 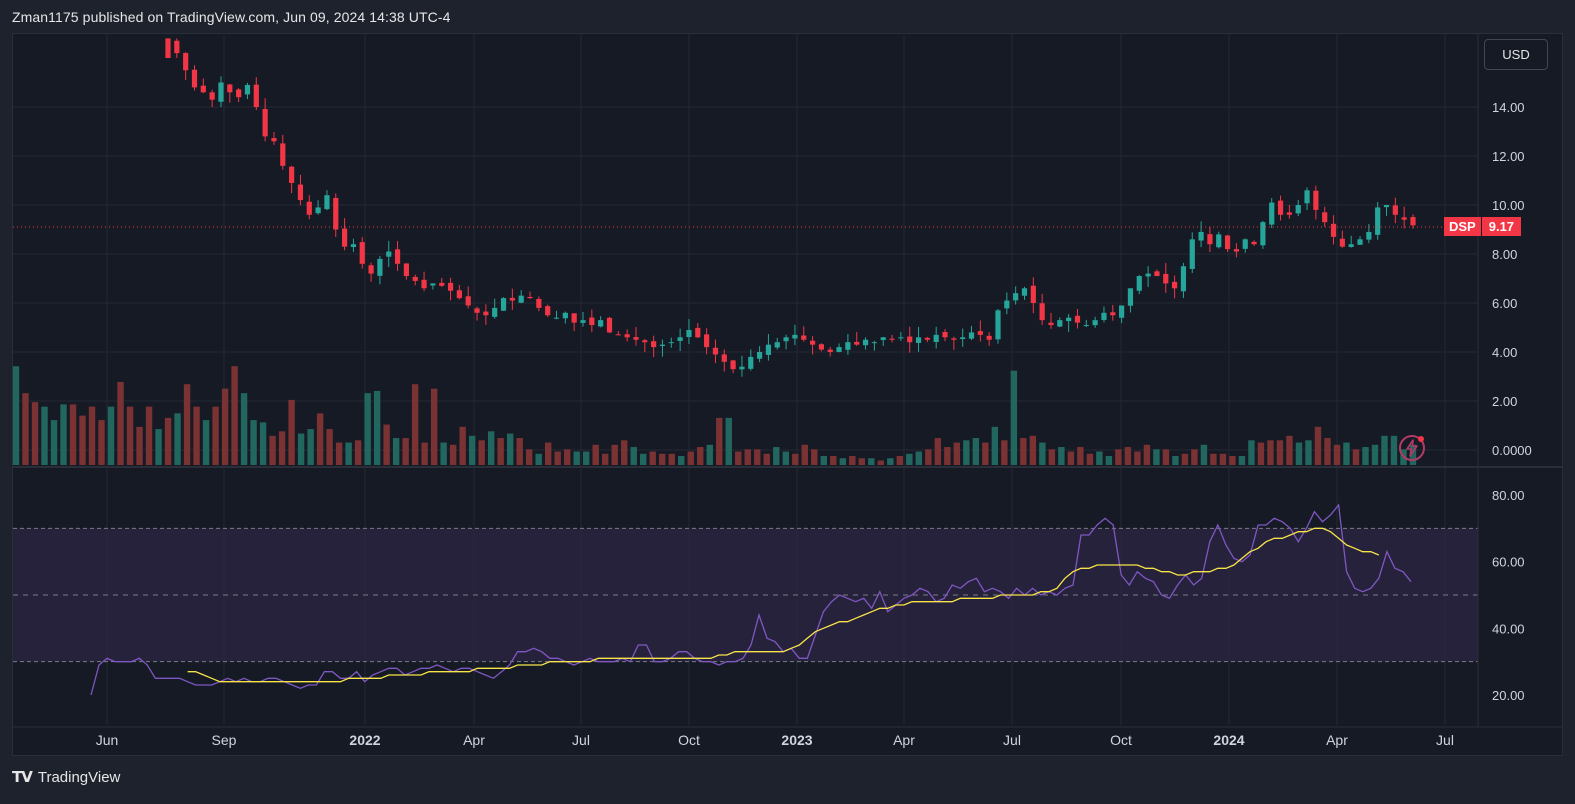 I want to click on price-tick-label: 12.00, so click(x=1508, y=156).